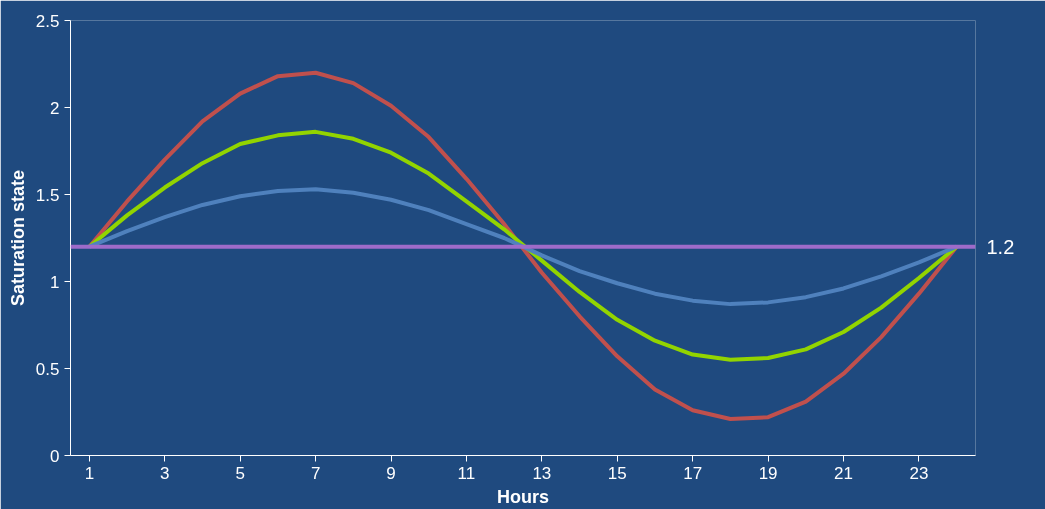 This screenshot has width=1045, height=509. What do you see at coordinates (55, 108) in the screenshot?
I see `y-tick-label: 2` at bounding box center [55, 108].